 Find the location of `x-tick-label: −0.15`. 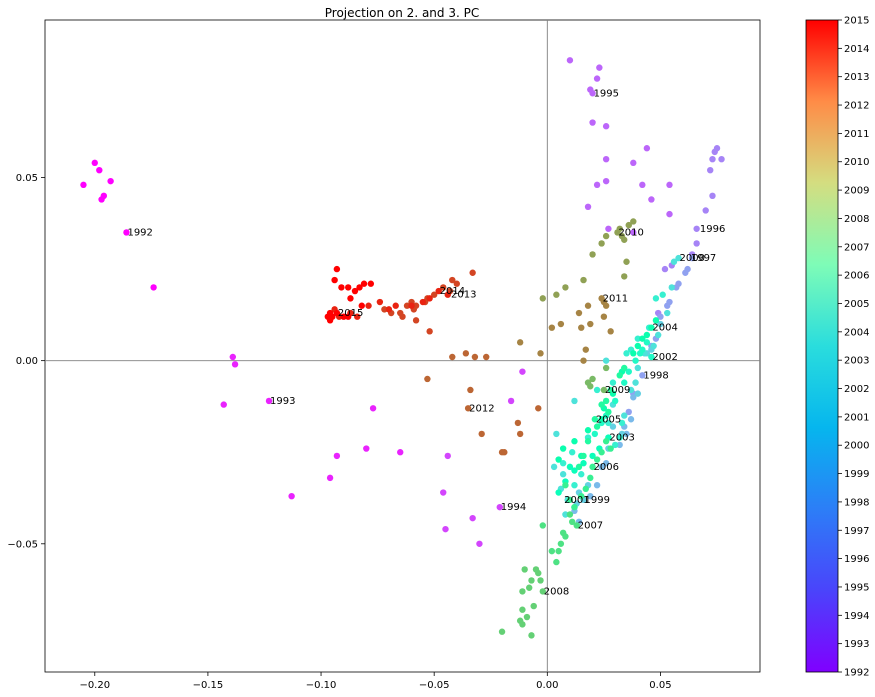

x-tick-label: −0.15 is located at coordinates (208, 685).